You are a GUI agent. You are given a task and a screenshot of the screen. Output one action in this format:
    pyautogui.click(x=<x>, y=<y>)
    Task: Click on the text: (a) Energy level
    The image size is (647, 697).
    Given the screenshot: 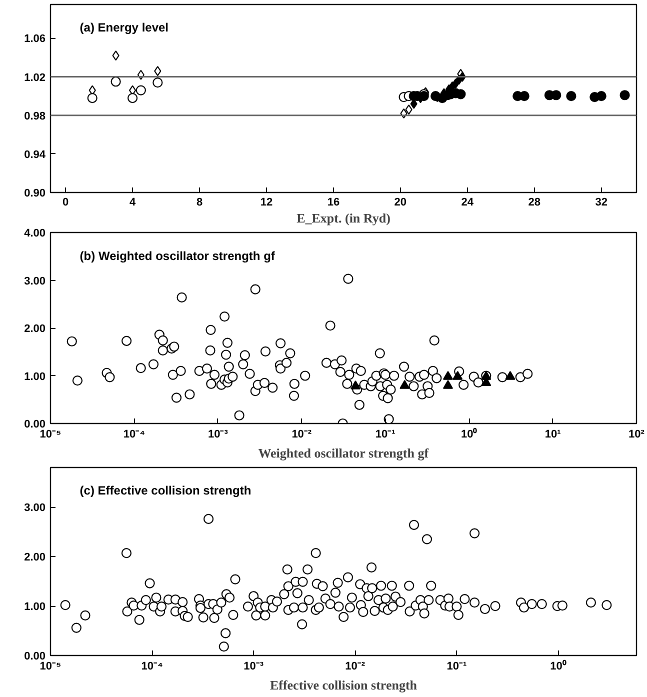 What is the action you would take?
    pyautogui.click(x=124, y=27)
    